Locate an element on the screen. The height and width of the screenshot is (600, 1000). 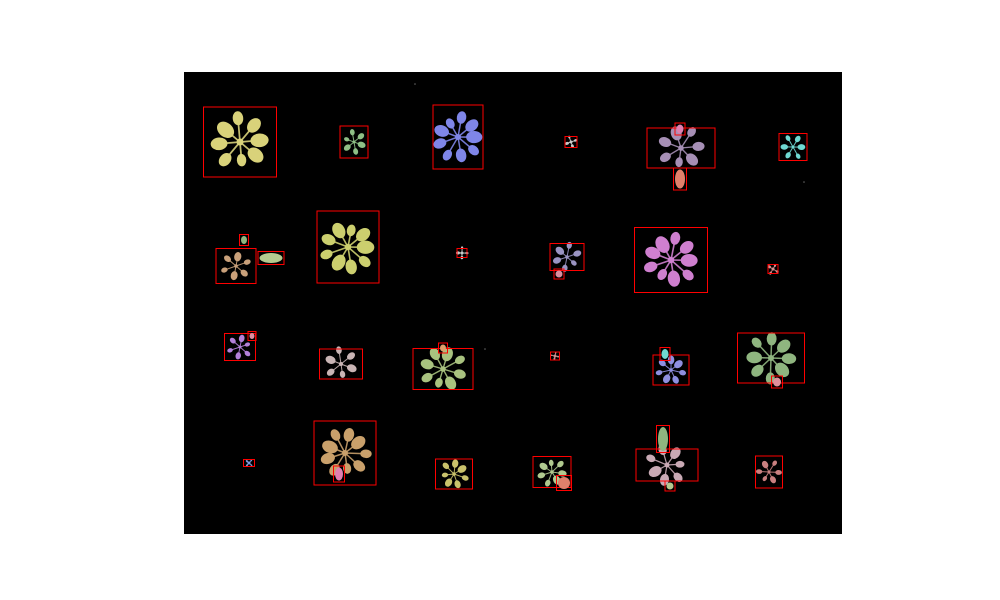
bounding-box-r3c4 is located at coordinates (555, 356).